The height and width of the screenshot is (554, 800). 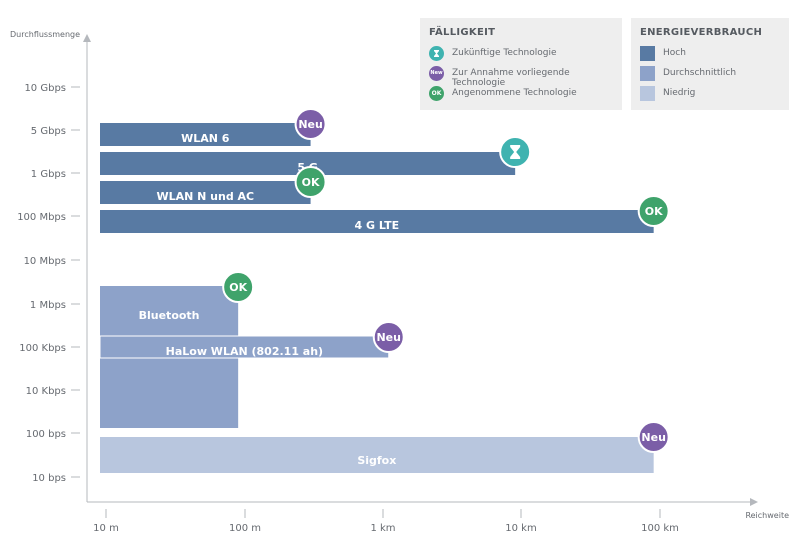 I want to click on hourglass-shape, so click(x=515, y=152).